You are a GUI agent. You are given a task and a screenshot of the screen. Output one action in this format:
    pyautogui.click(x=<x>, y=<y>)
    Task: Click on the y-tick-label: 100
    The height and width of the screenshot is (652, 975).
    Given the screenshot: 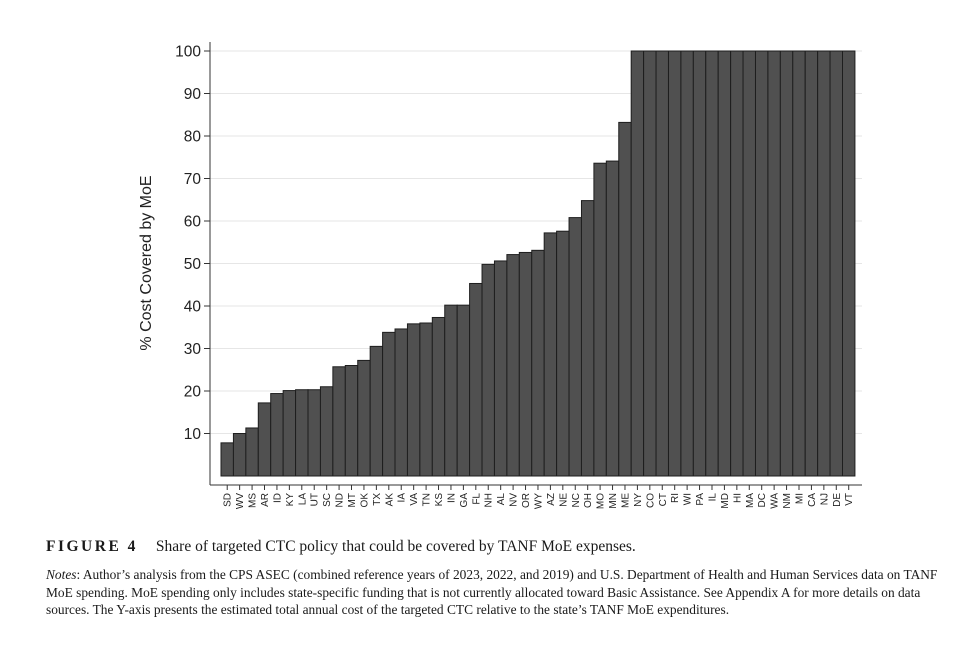 What is the action you would take?
    pyautogui.click(x=188, y=52)
    